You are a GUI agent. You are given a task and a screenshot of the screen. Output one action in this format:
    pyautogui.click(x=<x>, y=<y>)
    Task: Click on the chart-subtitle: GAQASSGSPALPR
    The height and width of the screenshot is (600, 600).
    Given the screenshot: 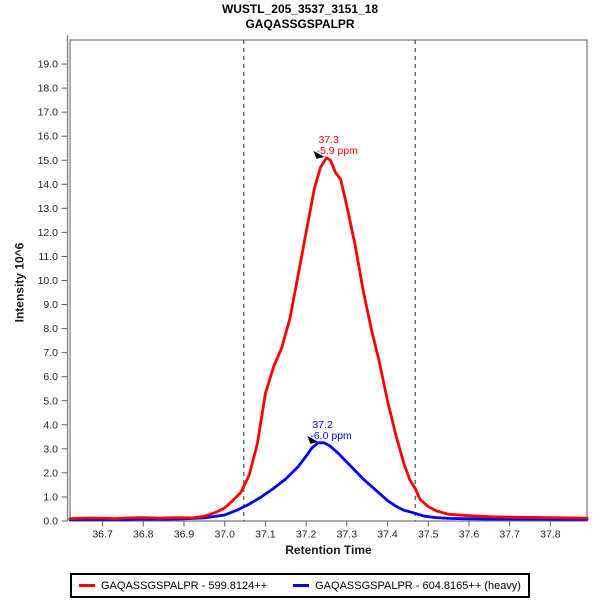 What is the action you would take?
    pyautogui.click(x=300, y=24)
    